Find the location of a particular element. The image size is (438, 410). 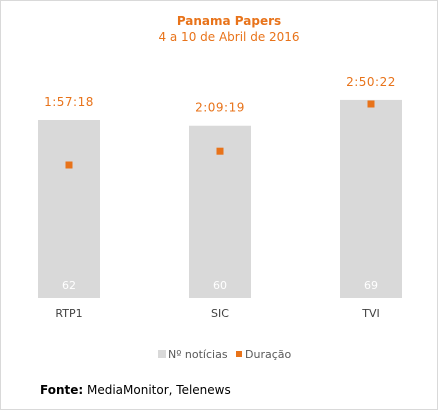

source-note: Fonte: MediaMonitor, Telenews is located at coordinates (135, 390).